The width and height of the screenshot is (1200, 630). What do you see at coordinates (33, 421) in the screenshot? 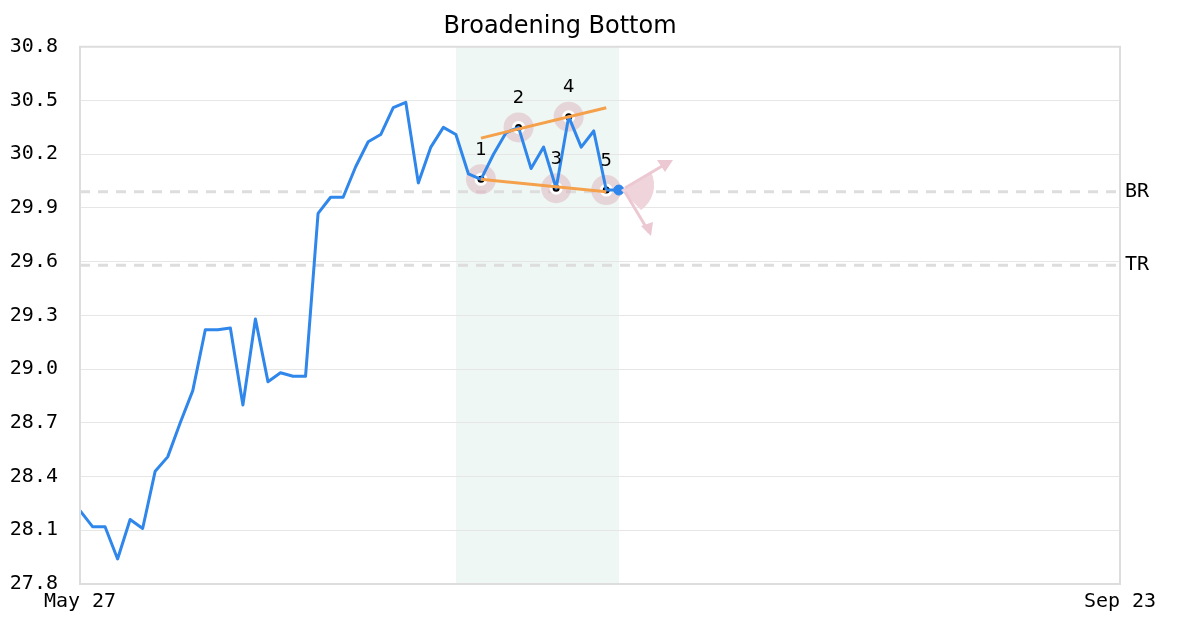
I see `y-tick-label: 28.7` at bounding box center [33, 421].